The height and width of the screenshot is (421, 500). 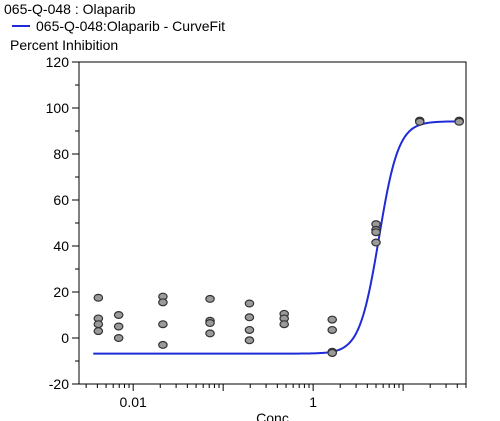 I want to click on x-axis: 0.01 1, so click(x=276, y=397).